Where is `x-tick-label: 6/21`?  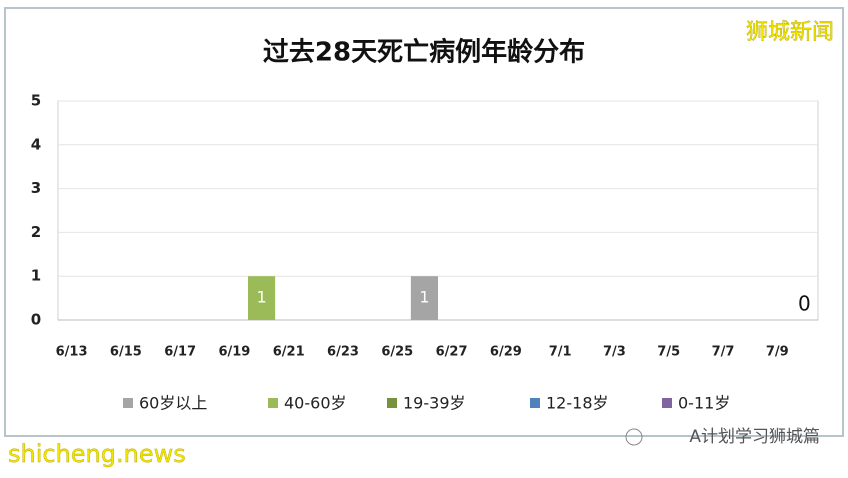
x-tick-label: 6/21 is located at coordinates (289, 352).